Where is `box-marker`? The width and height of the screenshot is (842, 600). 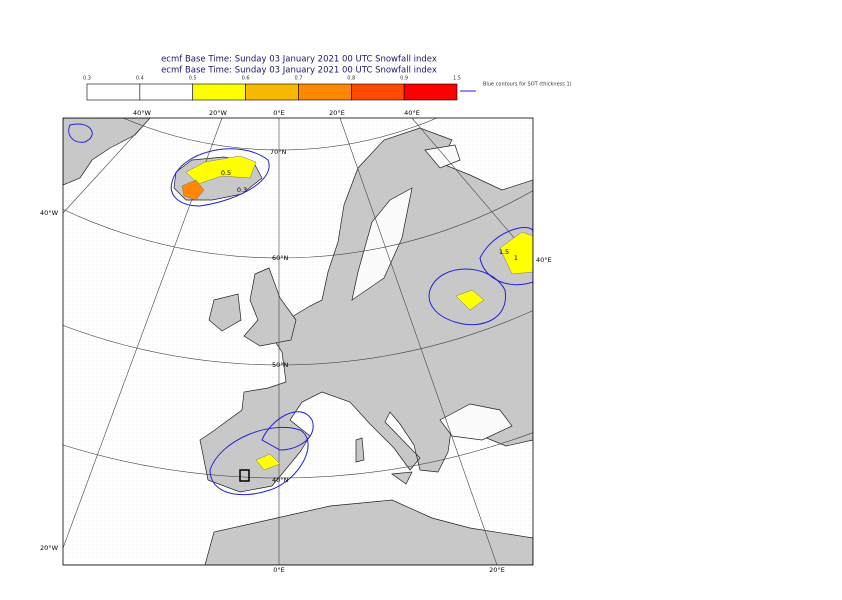
box-marker is located at coordinates (244, 475).